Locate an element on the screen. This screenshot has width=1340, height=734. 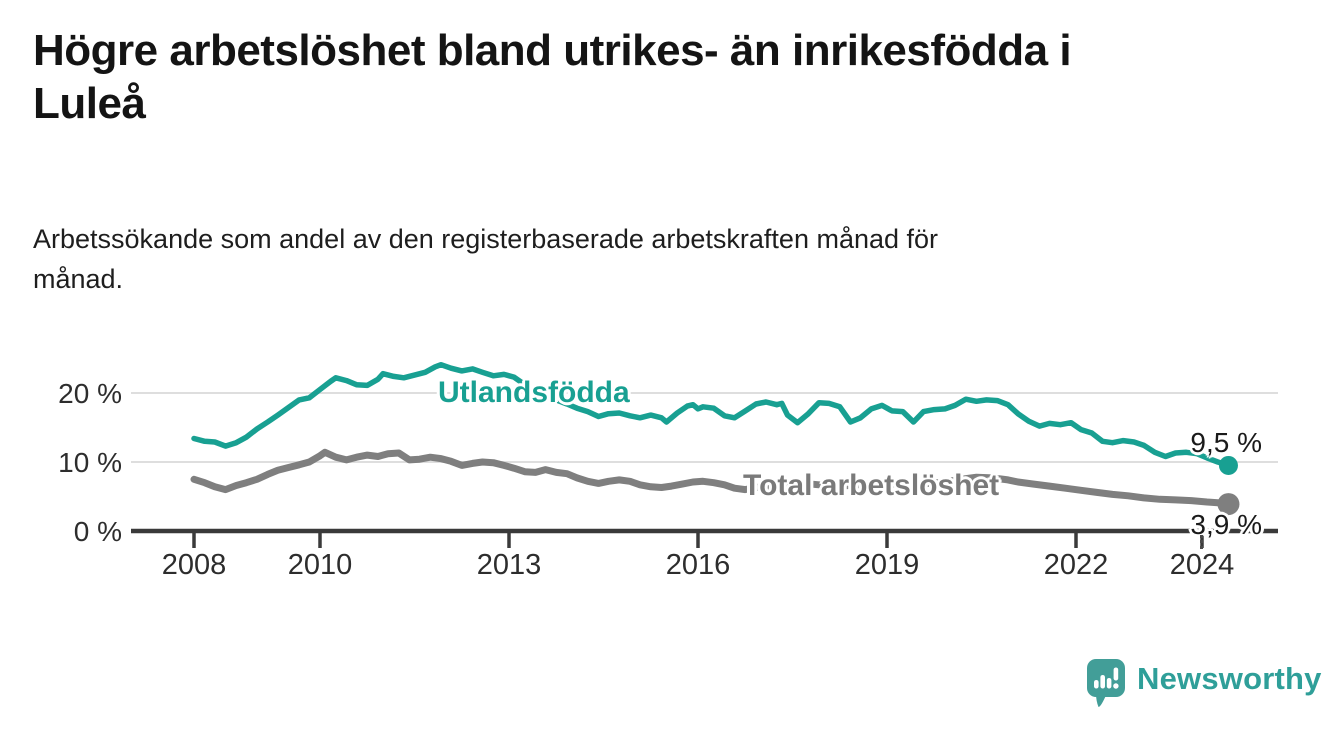
x-tick-label-2019: 2019 is located at coordinates (887, 565).